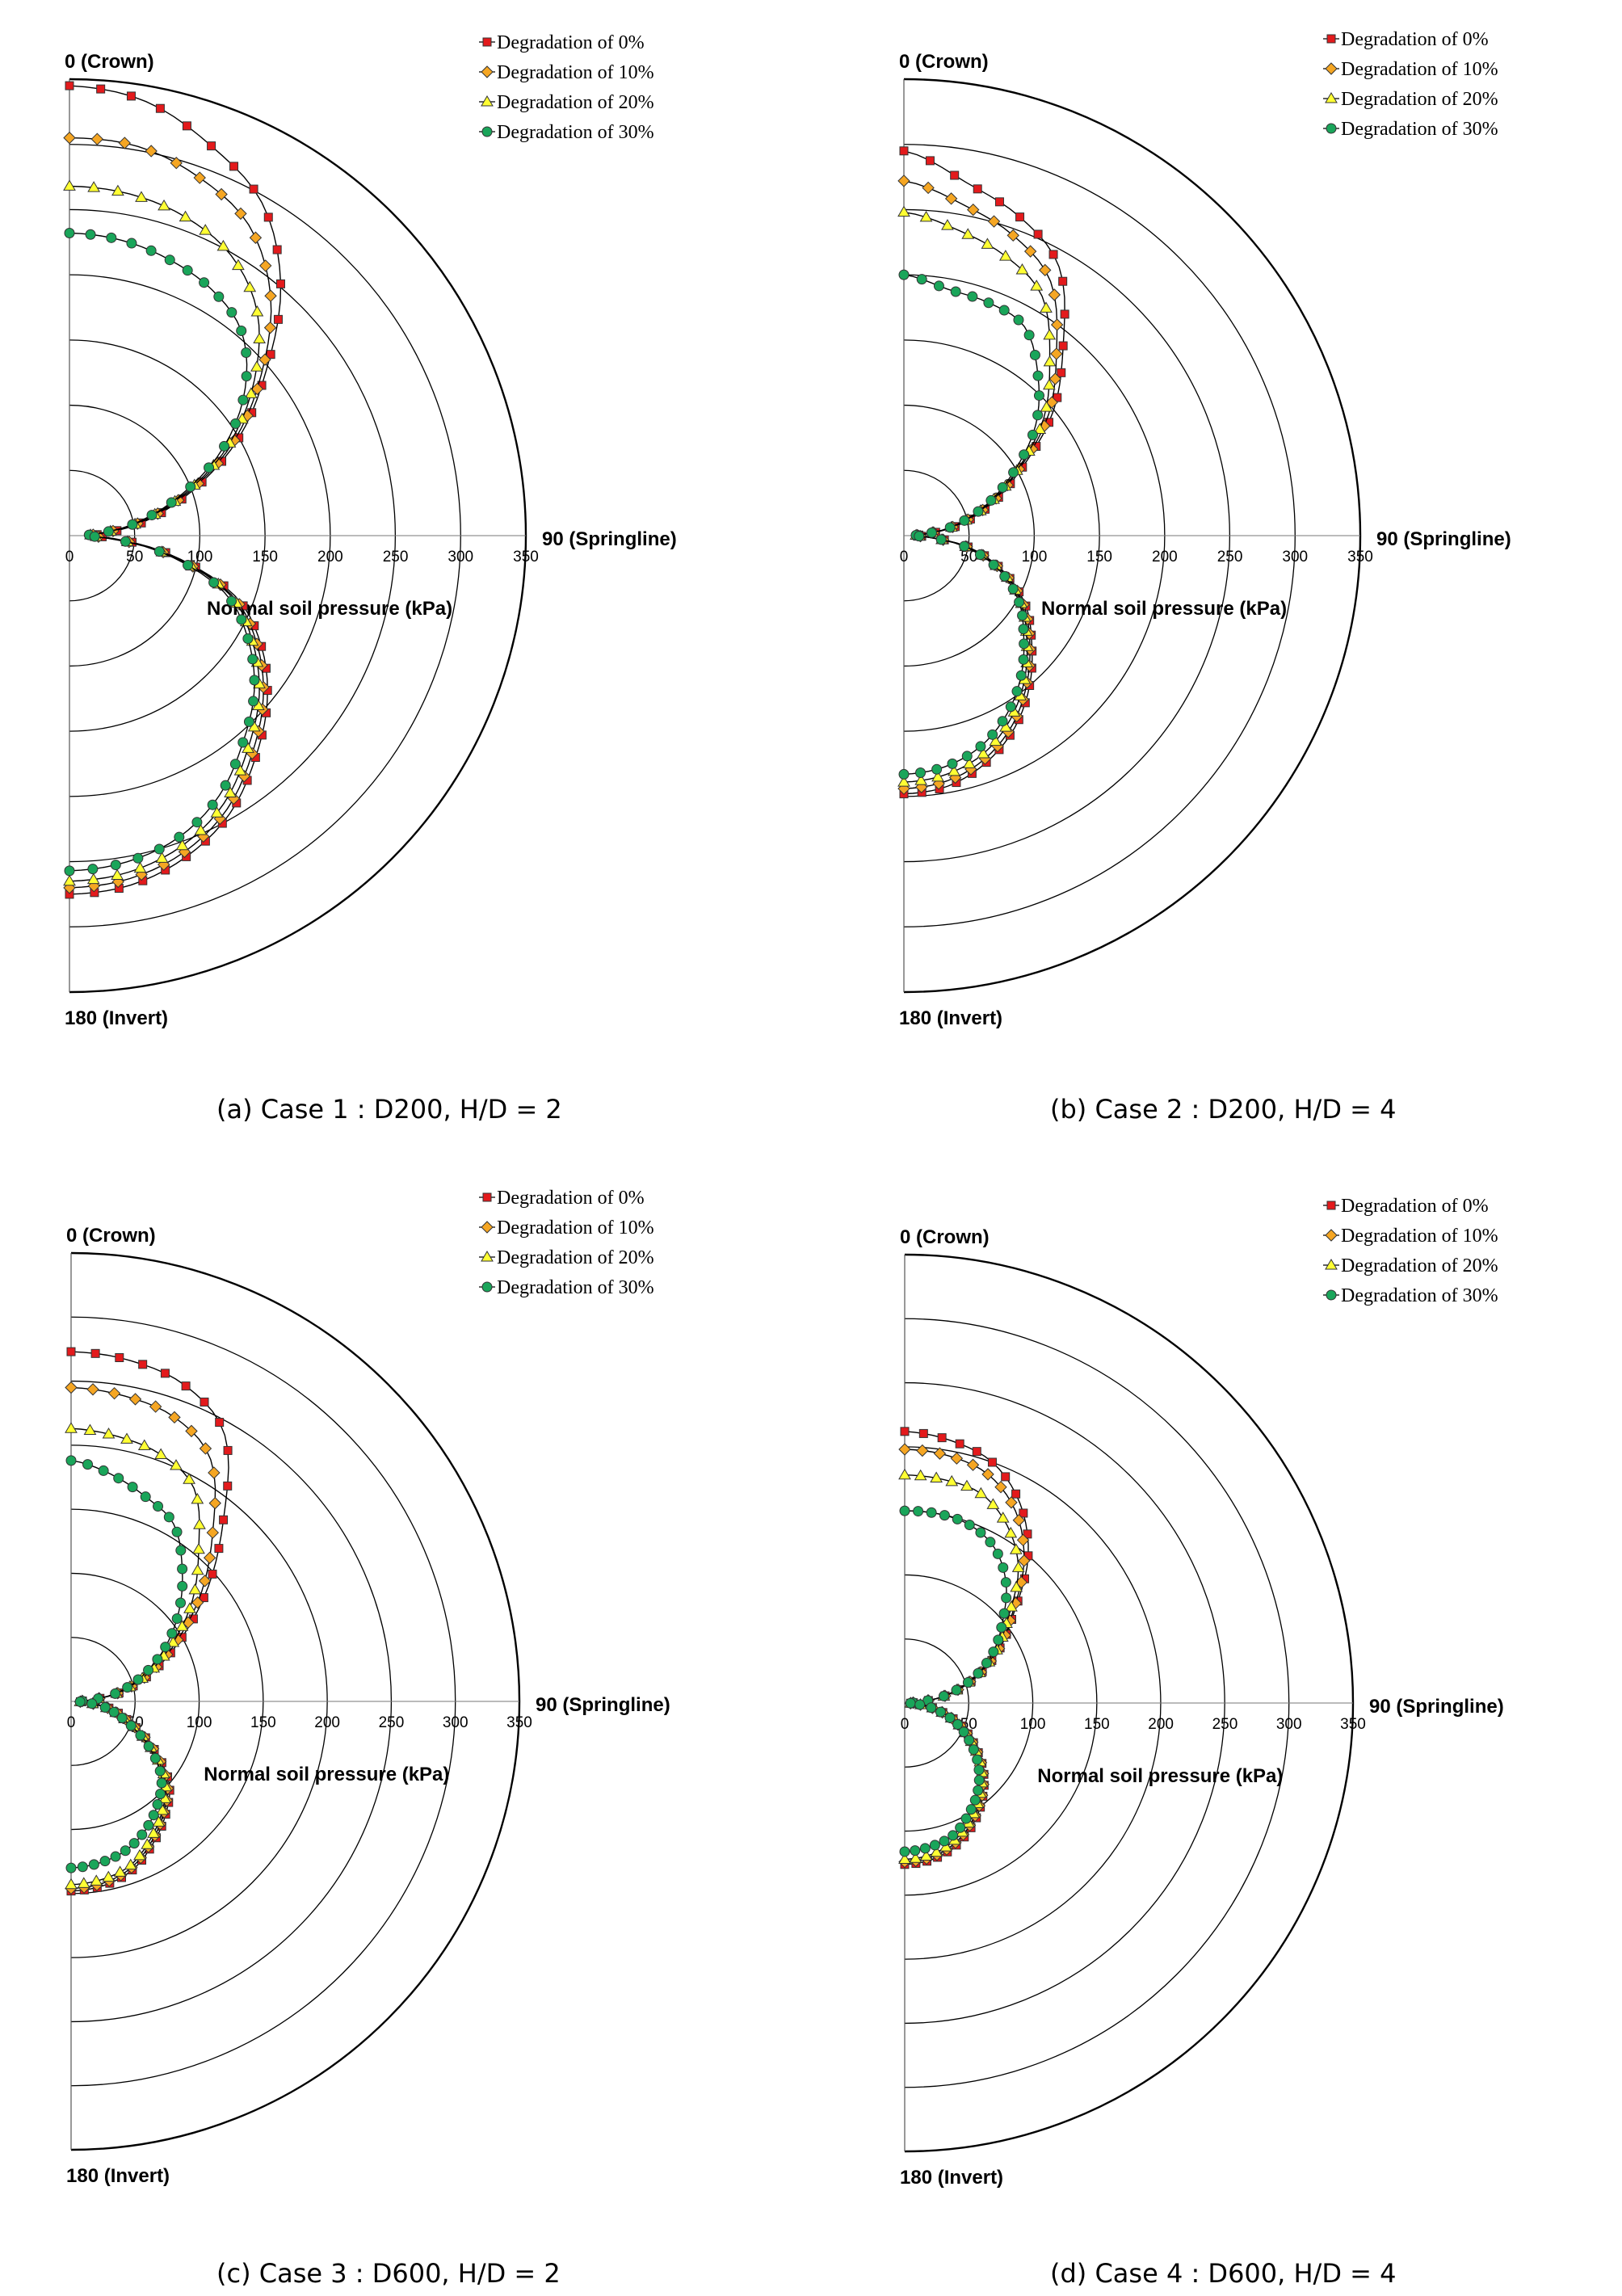  I want to click on radial-tick-label: 100, so click(199, 1722).